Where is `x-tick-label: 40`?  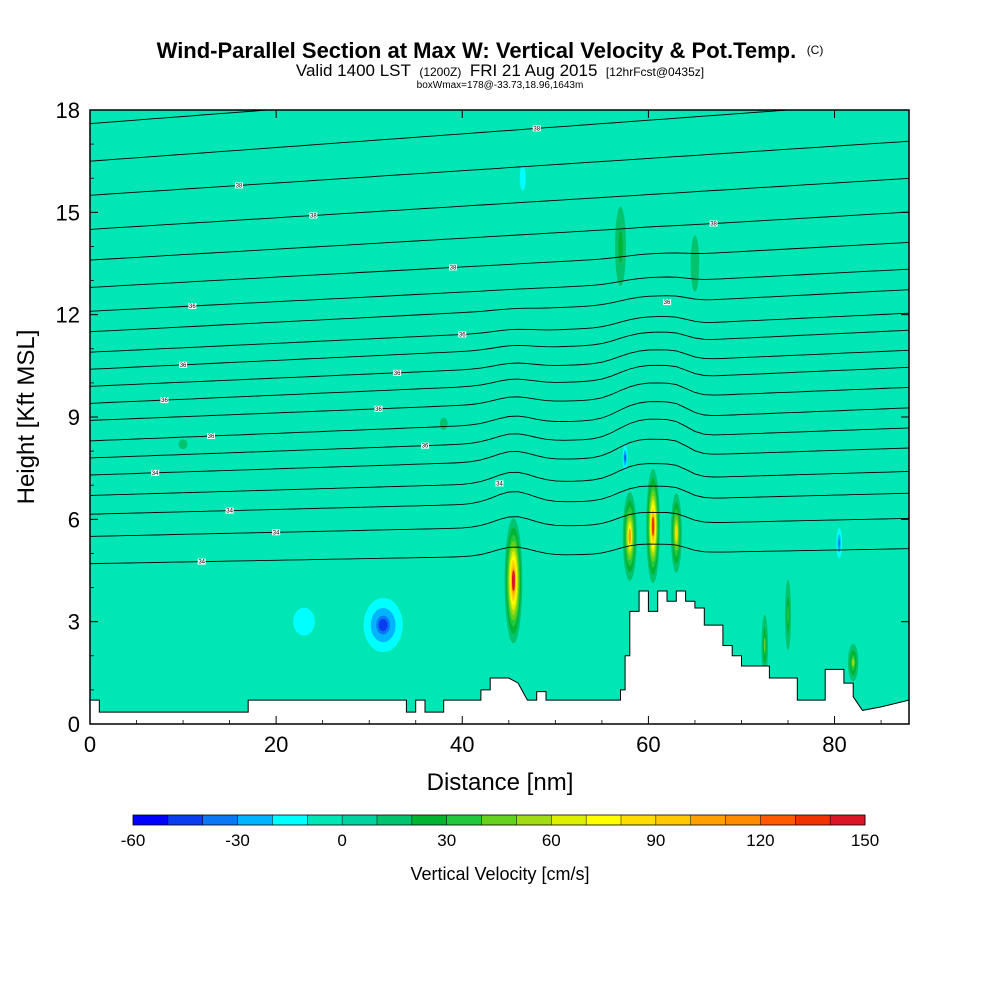 x-tick-label: 40 is located at coordinates (462, 744).